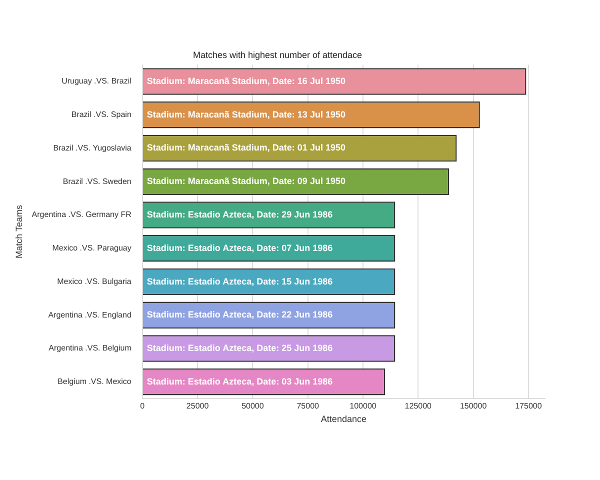 The image size is (600, 480). I want to click on y-tick-label: Argentina .VS. Germany FR, so click(82, 215).